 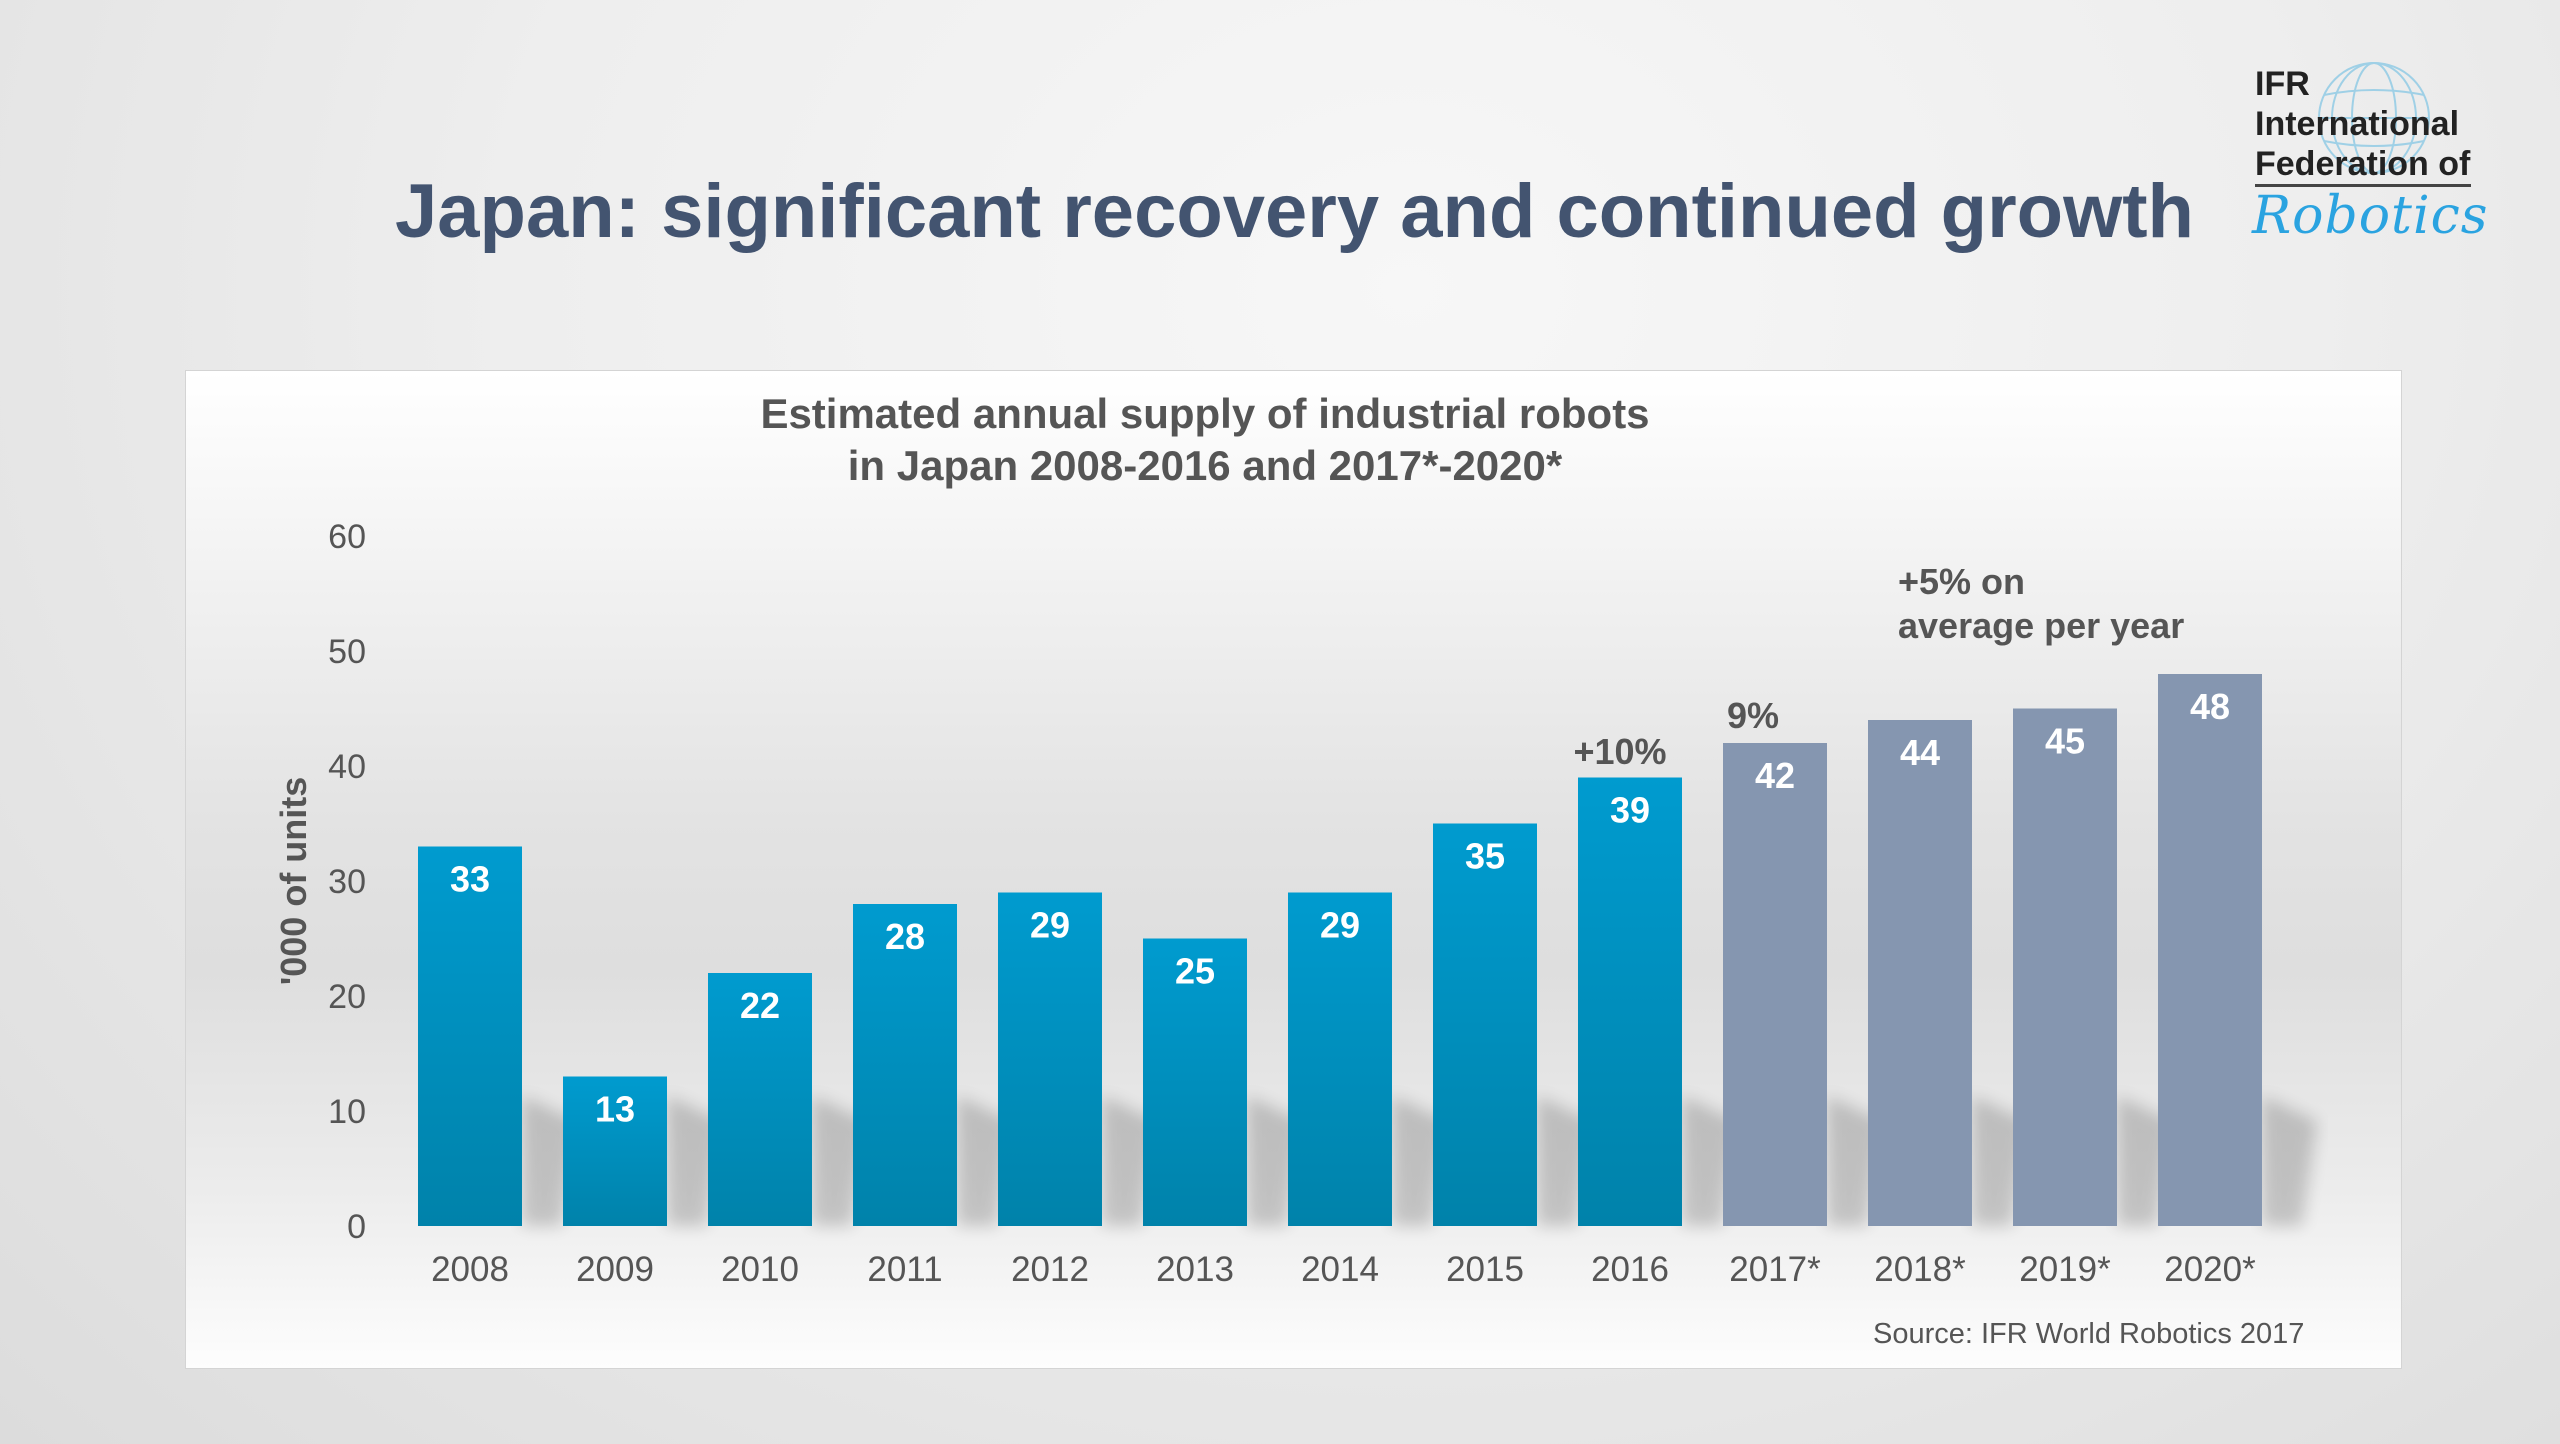 I want to click on x-tick-label: 2014, so click(x=1340, y=1269).